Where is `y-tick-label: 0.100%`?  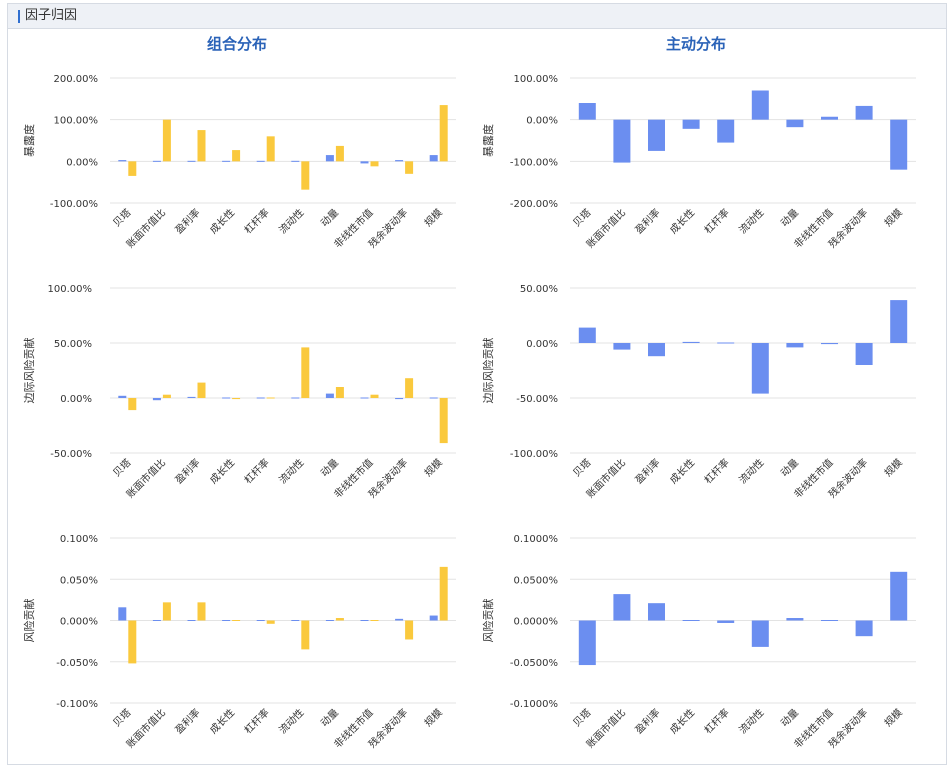 y-tick-label: 0.100% is located at coordinates (79, 539).